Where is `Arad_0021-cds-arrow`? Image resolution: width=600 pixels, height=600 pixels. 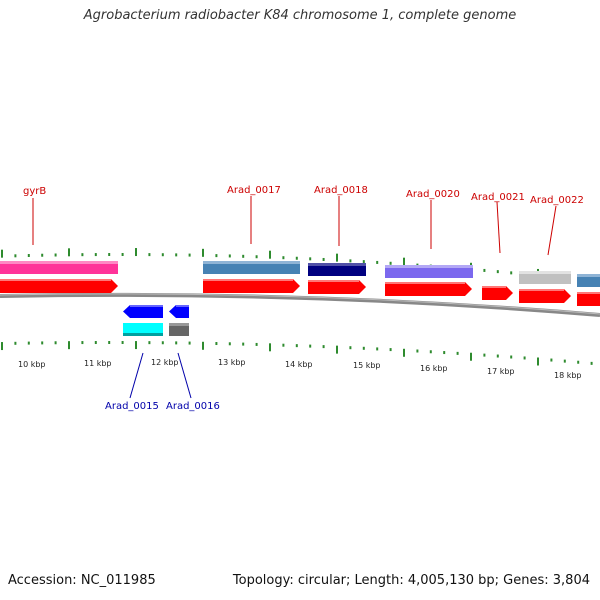
Arad_0021-cds-arrow is located at coordinates (497, 293).